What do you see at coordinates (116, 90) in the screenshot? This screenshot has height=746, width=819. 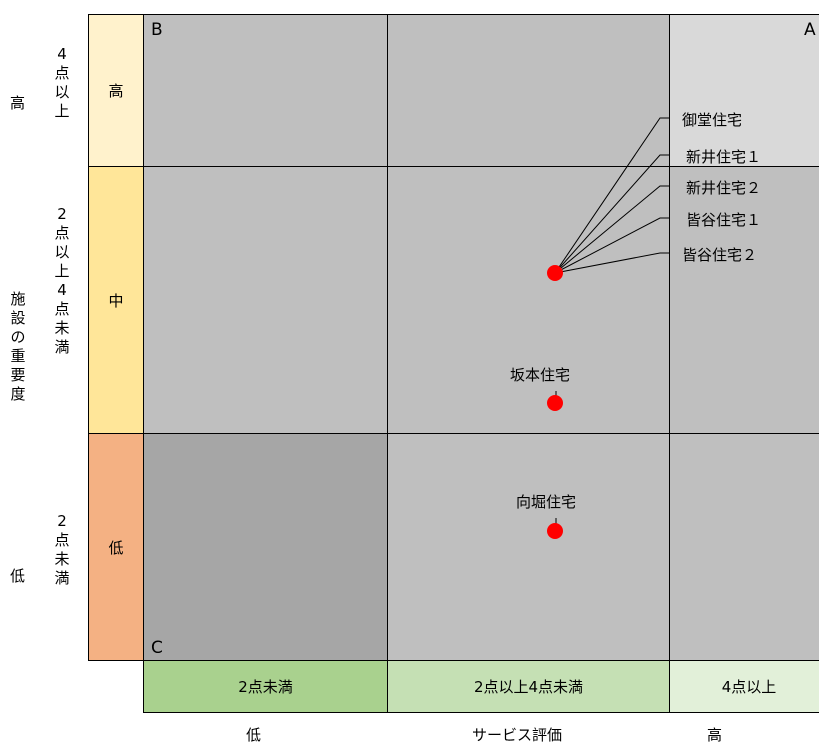 I see `y-level-high: 高` at bounding box center [116, 90].